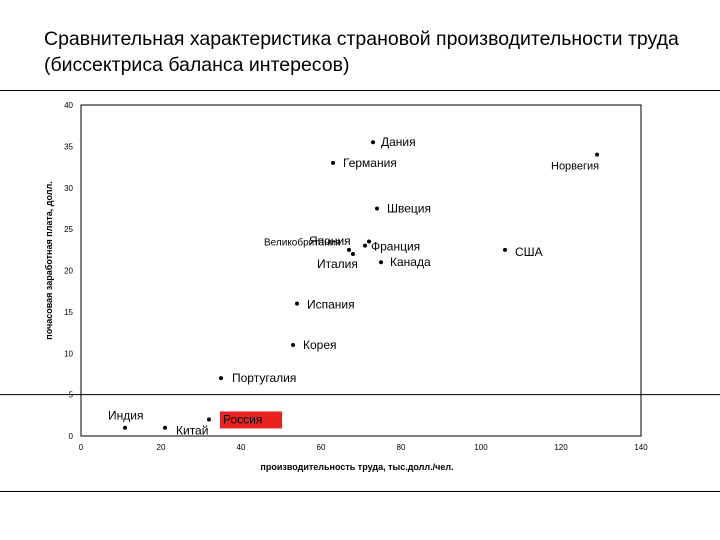 The image size is (720, 540). I want to click on data-point: Россия, so click(244, 420).